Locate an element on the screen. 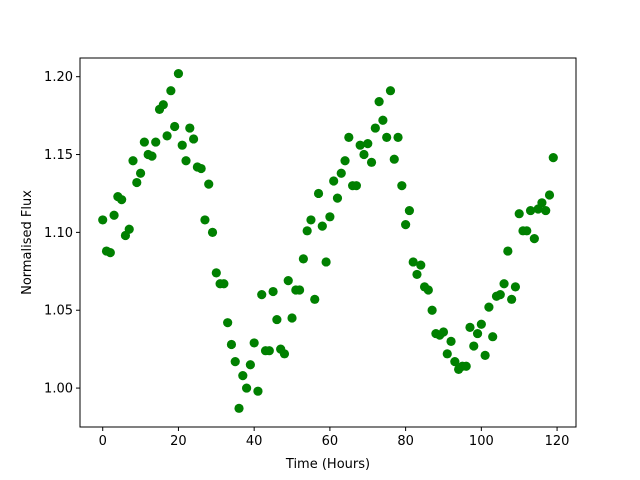  x-tick-label: 40 is located at coordinates (254, 441).